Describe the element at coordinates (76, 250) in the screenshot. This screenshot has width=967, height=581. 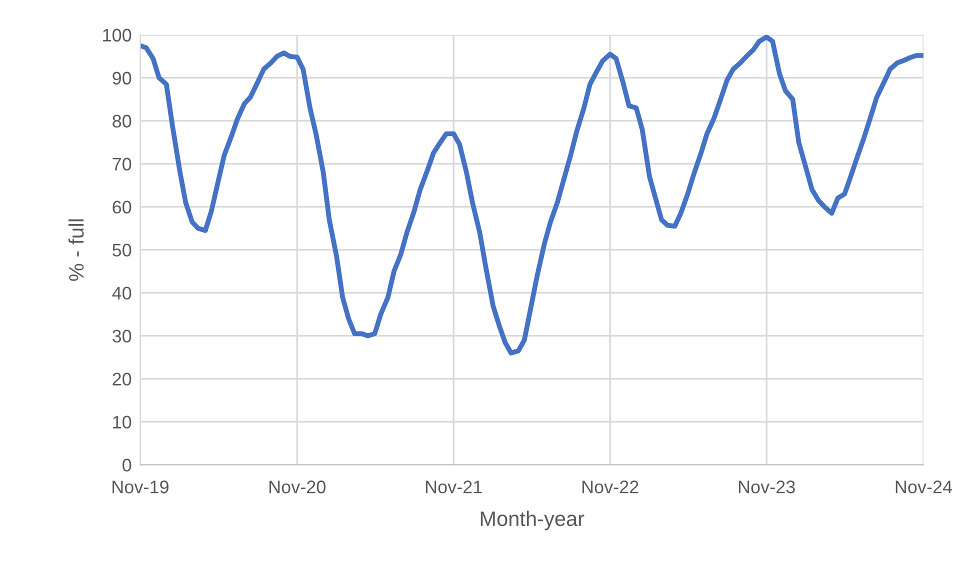
I see `y-axis-title: % - full` at that location.